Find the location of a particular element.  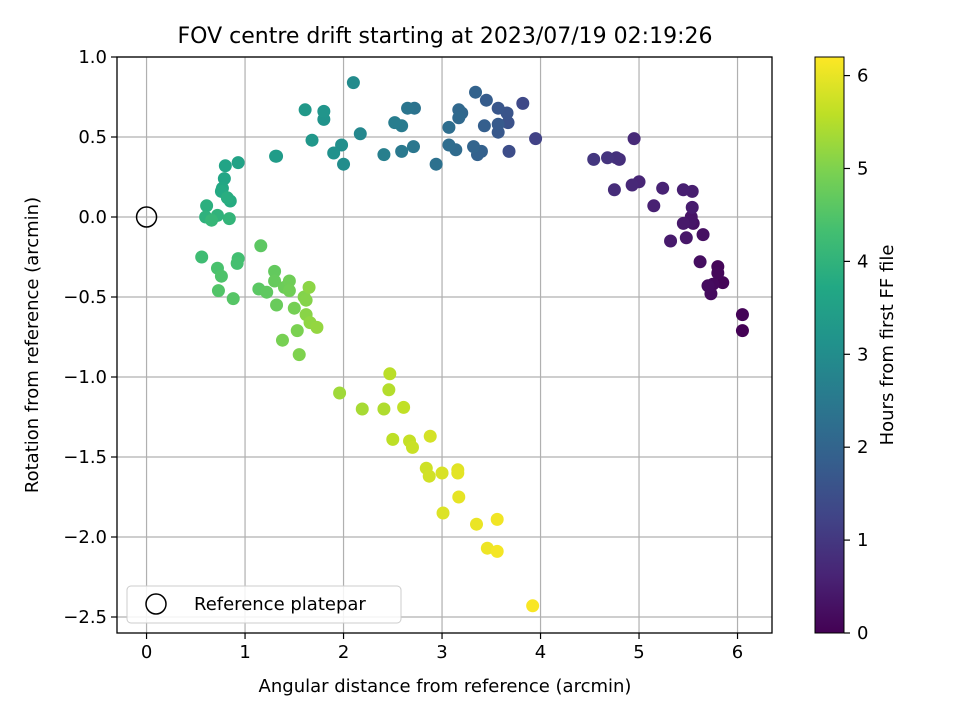

colorbar-label: Hours from first FF file is located at coordinates (887, 345).